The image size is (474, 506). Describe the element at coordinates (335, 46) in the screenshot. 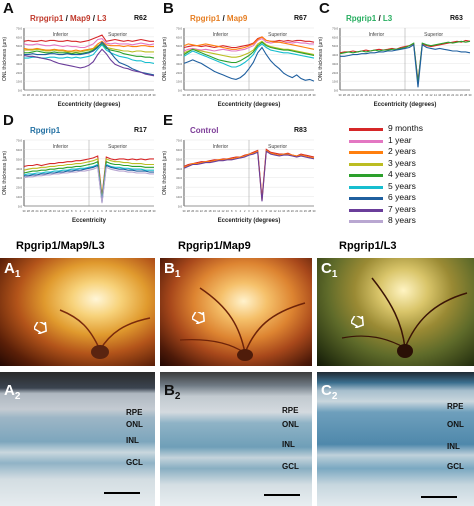

I see `y-tick-label: 50.0` at that location.